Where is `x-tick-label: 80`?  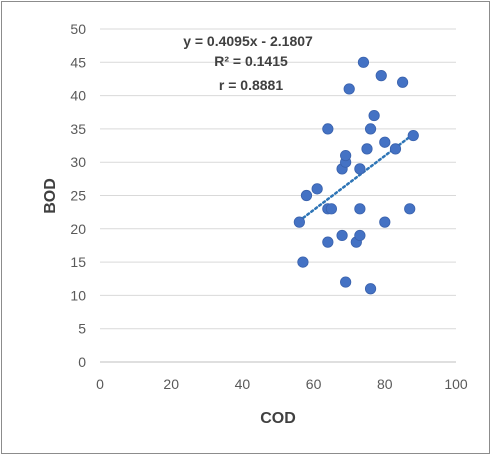 x-tick-label: 80 is located at coordinates (385, 384).